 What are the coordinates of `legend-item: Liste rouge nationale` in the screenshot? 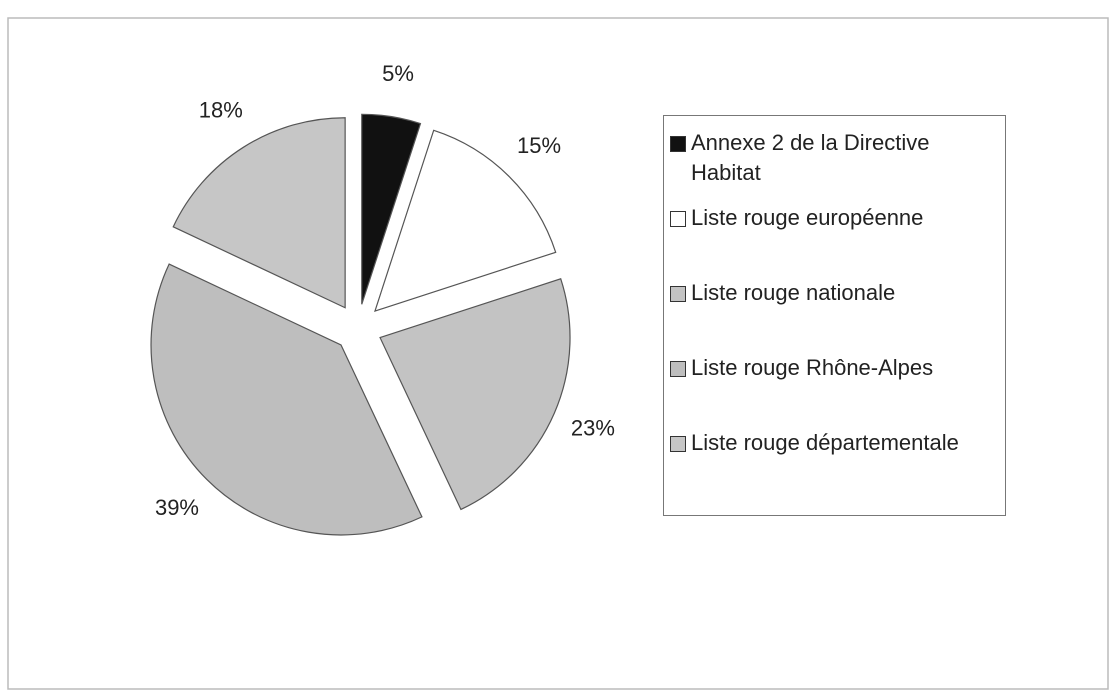 It's located at (834, 315).